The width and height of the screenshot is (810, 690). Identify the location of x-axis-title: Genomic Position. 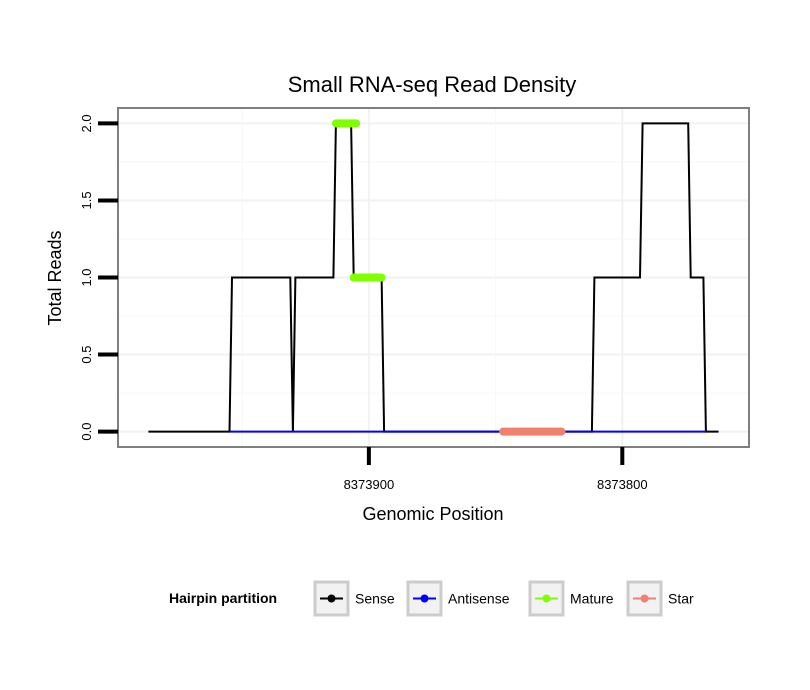
(432, 514).